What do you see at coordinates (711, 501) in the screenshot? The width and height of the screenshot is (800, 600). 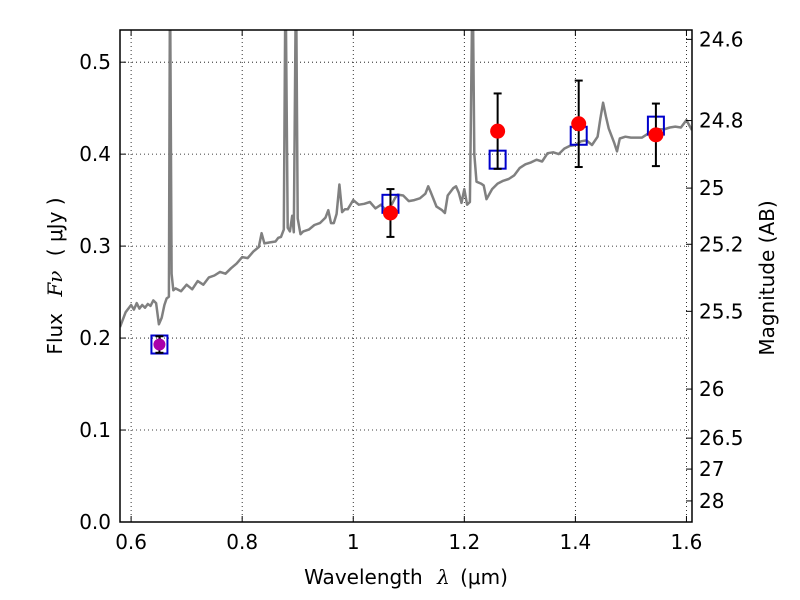 I see `right-tick-label: 28` at bounding box center [711, 501].